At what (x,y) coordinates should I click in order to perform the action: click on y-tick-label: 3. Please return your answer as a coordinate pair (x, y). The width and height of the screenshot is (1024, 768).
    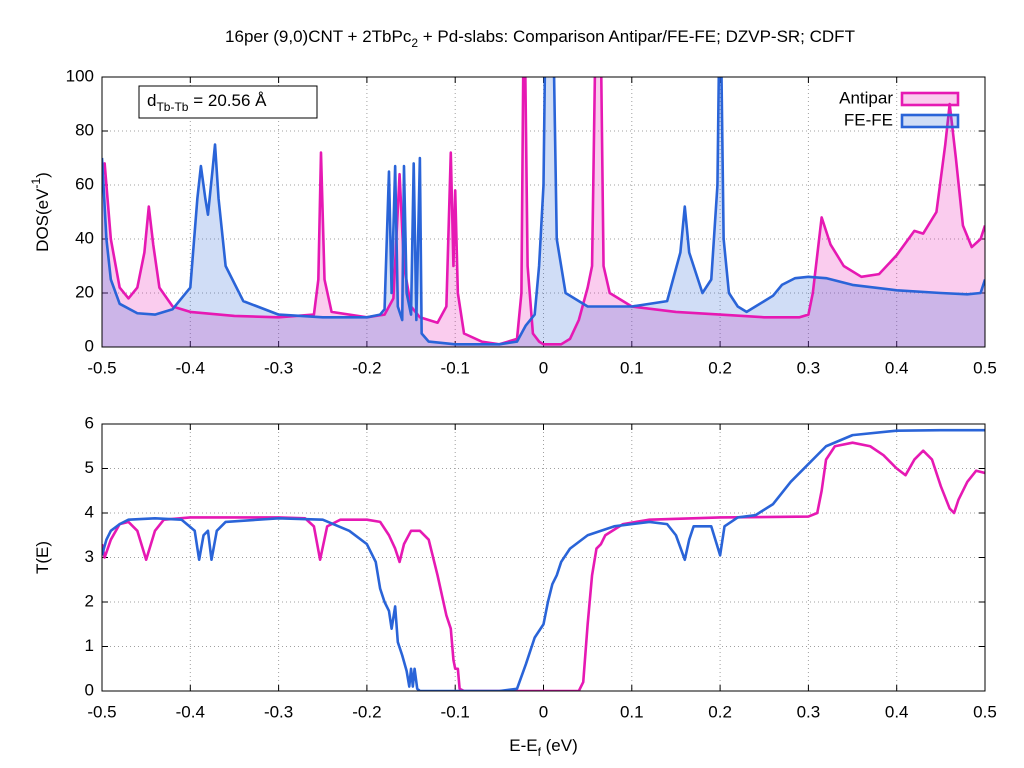
    Looking at the image, I should click on (89, 556).